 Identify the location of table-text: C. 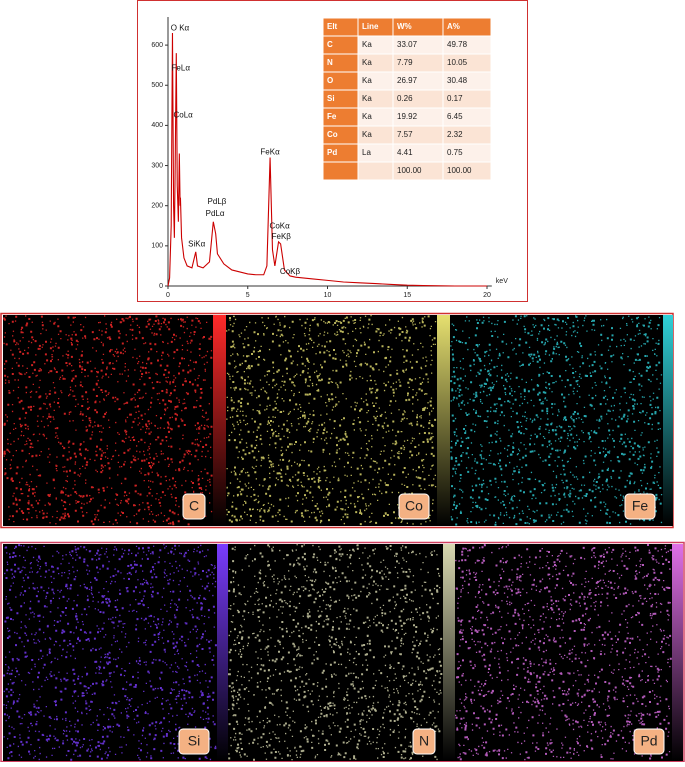
(330, 44).